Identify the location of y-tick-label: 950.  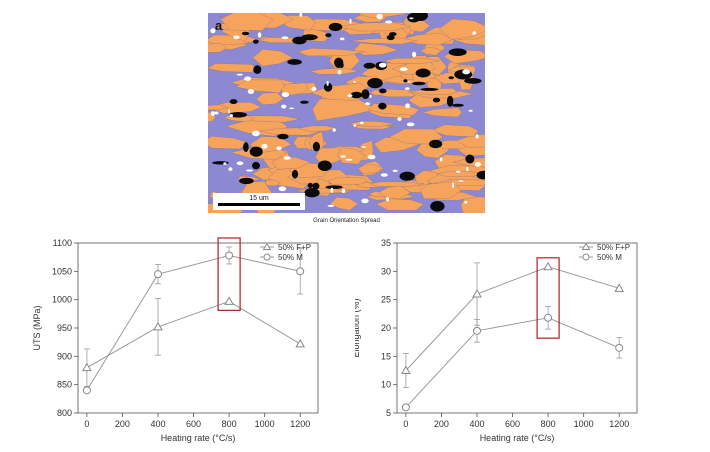
(64, 328).